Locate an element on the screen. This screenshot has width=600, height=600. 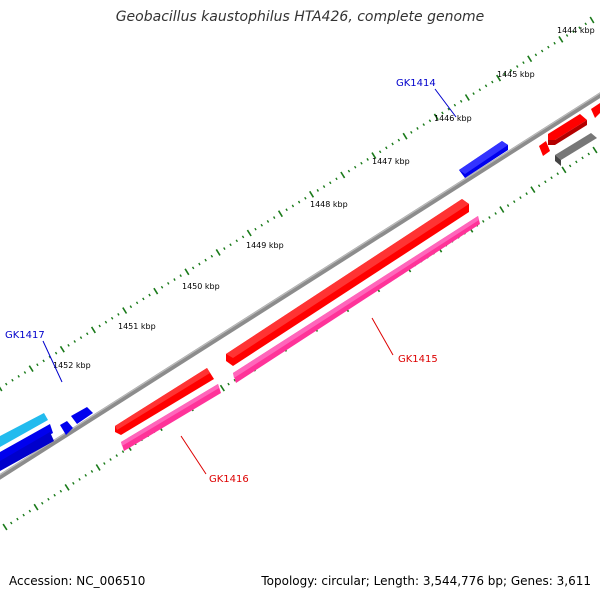
gene-label-gk1414: GK1414 is located at coordinates (416, 83).